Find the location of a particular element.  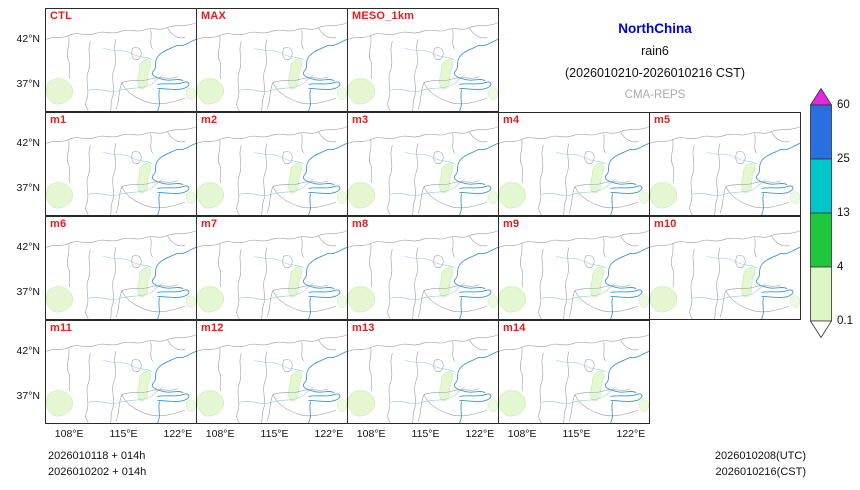

map-panel-m10: m10 is located at coordinates (725, 268).